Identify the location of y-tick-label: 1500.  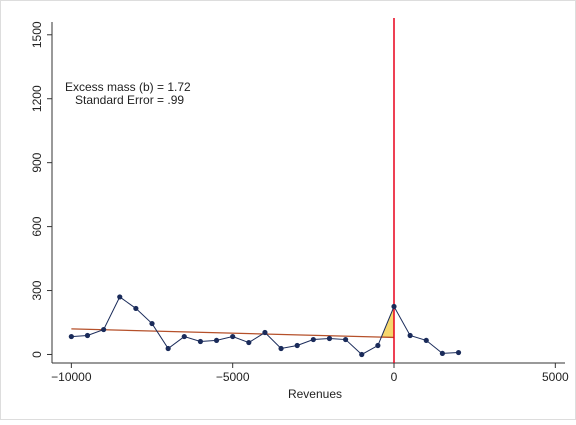
(37, 34).